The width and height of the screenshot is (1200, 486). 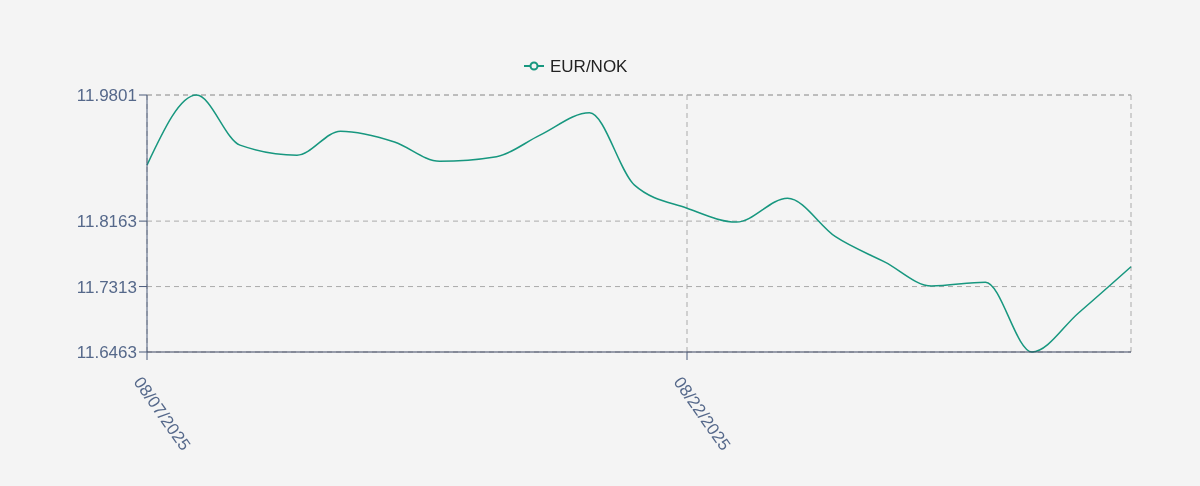 I want to click on y-tick-label: 11.8163, so click(x=106, y=222).